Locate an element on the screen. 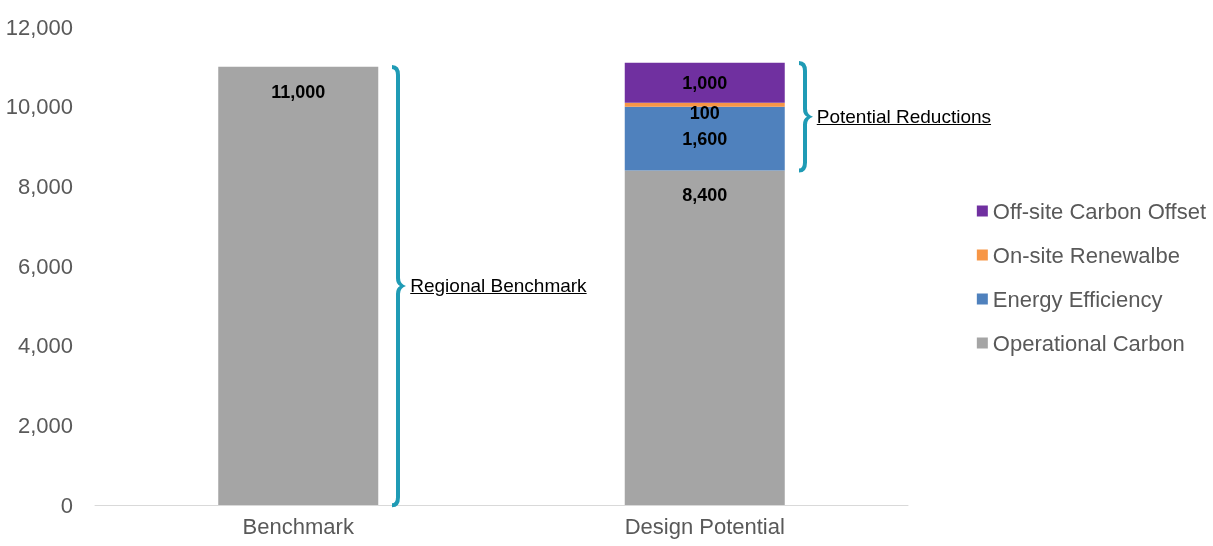 This screenshot has height=546, width=1213. data-label: 1,000 is located at coordinates (705, 82).